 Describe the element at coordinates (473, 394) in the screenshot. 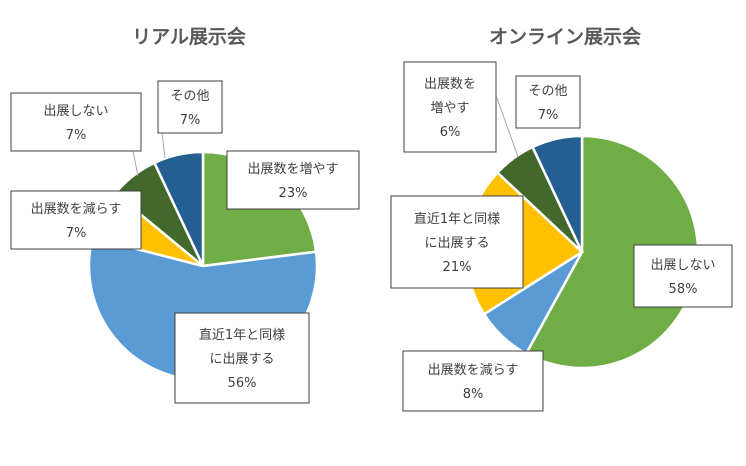

I see `data-label-text: 8%` at that location.